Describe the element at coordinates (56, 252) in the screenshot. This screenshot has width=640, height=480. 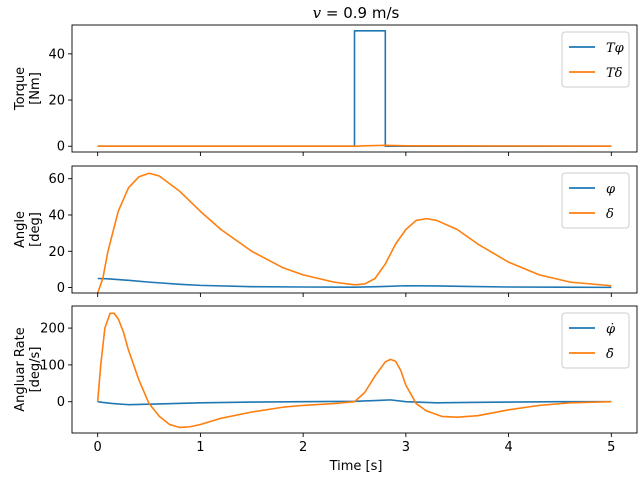
I see `y-tick-label-angle: 20` at that location.